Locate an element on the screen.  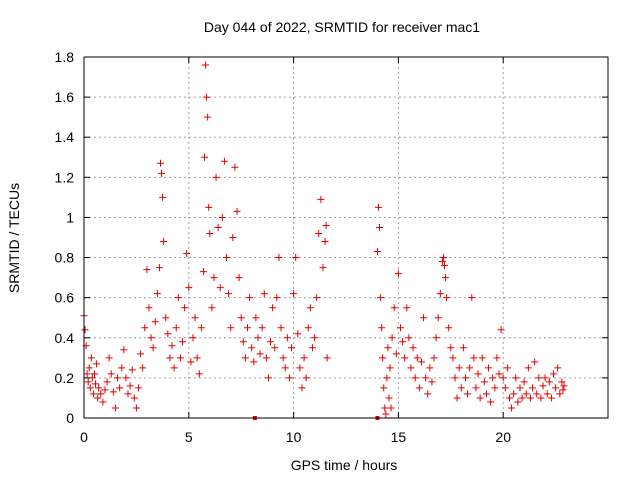
y-tick-label: 1.6 is located at coordinates (65, 97).